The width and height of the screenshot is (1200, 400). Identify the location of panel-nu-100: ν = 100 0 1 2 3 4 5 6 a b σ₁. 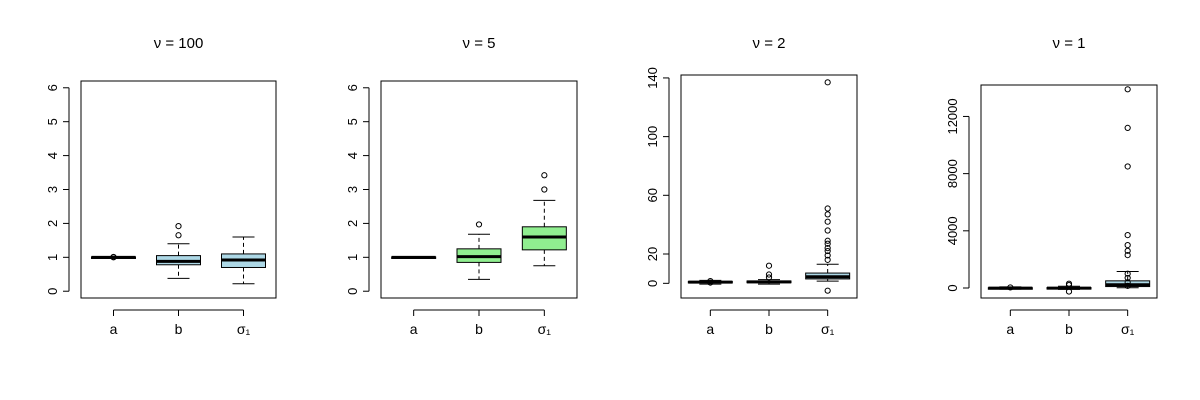
(161, 186).